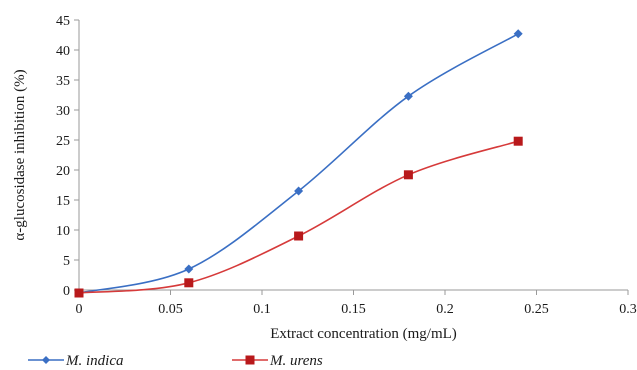 The height and width of the screenshot is (370, 637). What do you see at coordinates (66, 261) in the screenshot?
I see `y-tick-label: 5` at bounding box center [66, 261].